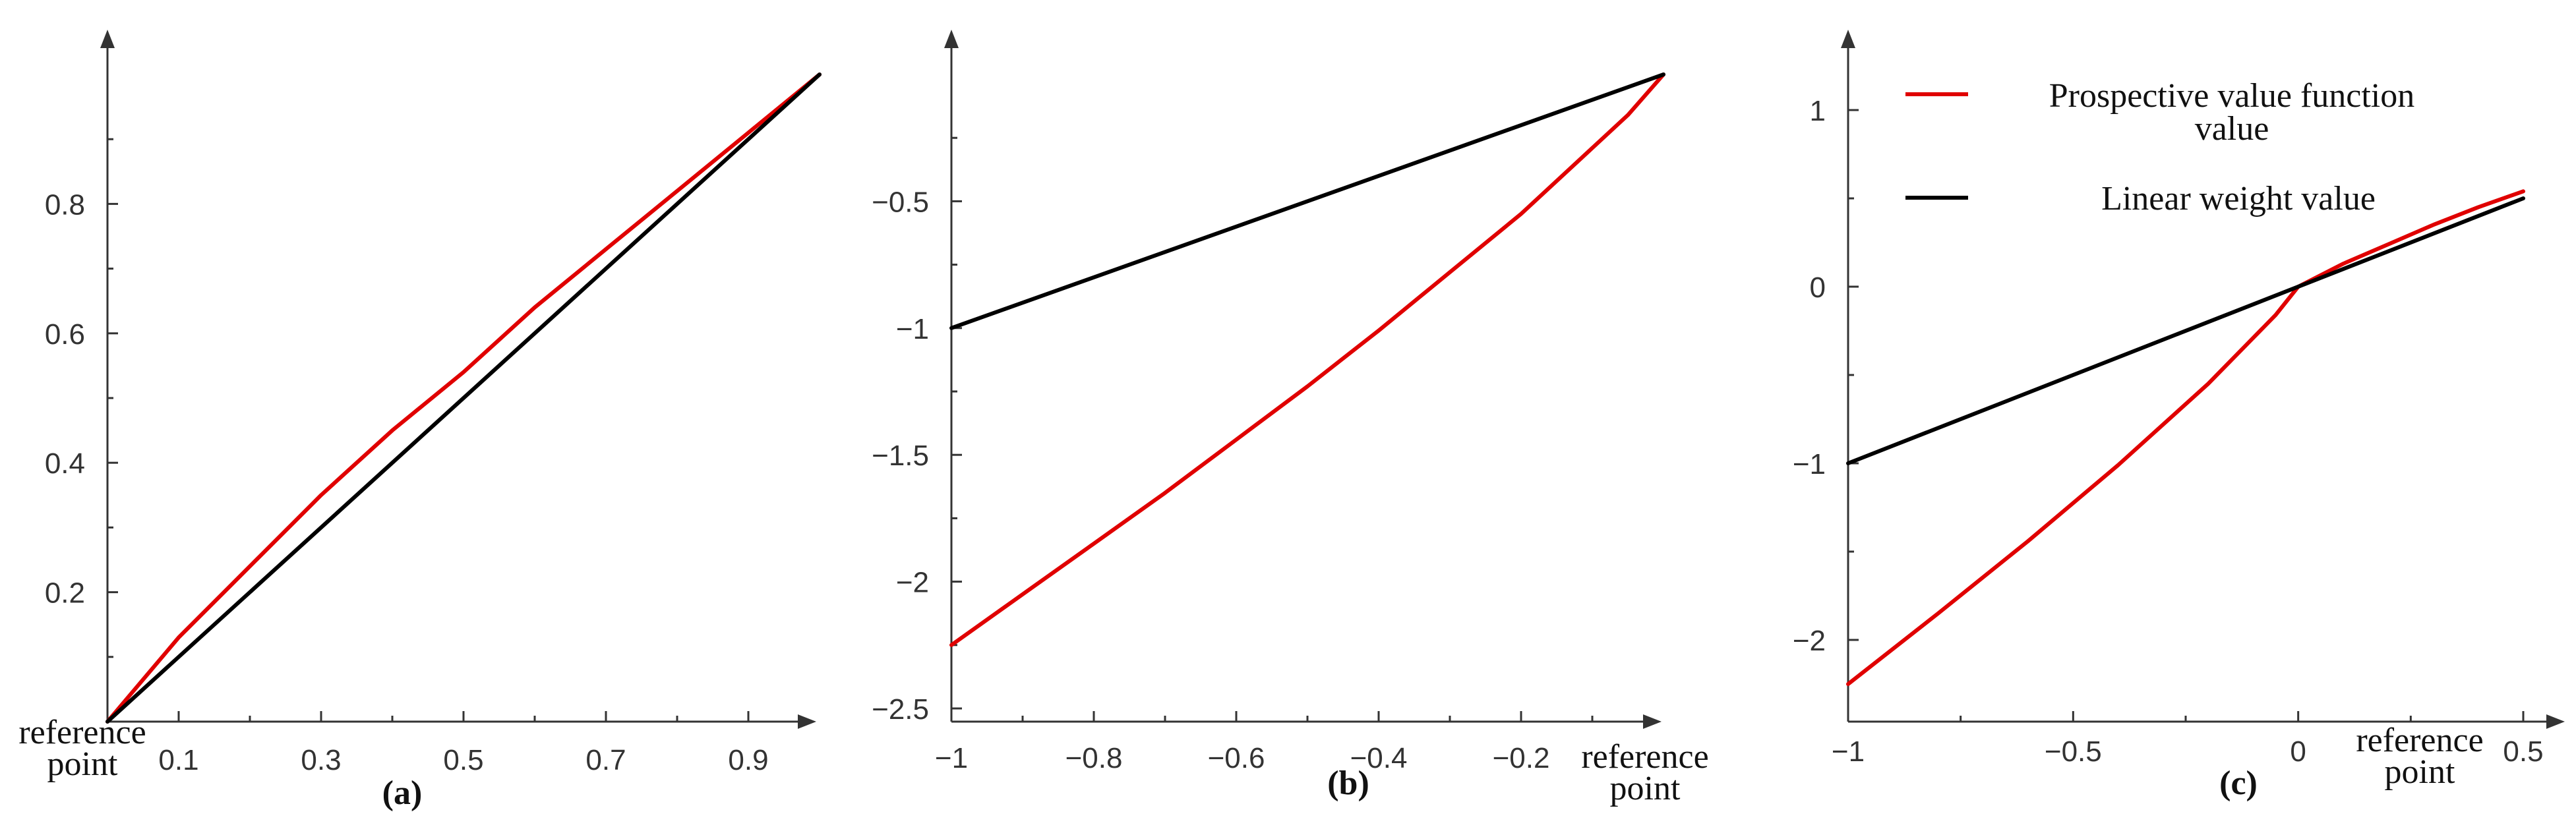  I want to click on x-tick-label: −0.8, so click(1094, 758).